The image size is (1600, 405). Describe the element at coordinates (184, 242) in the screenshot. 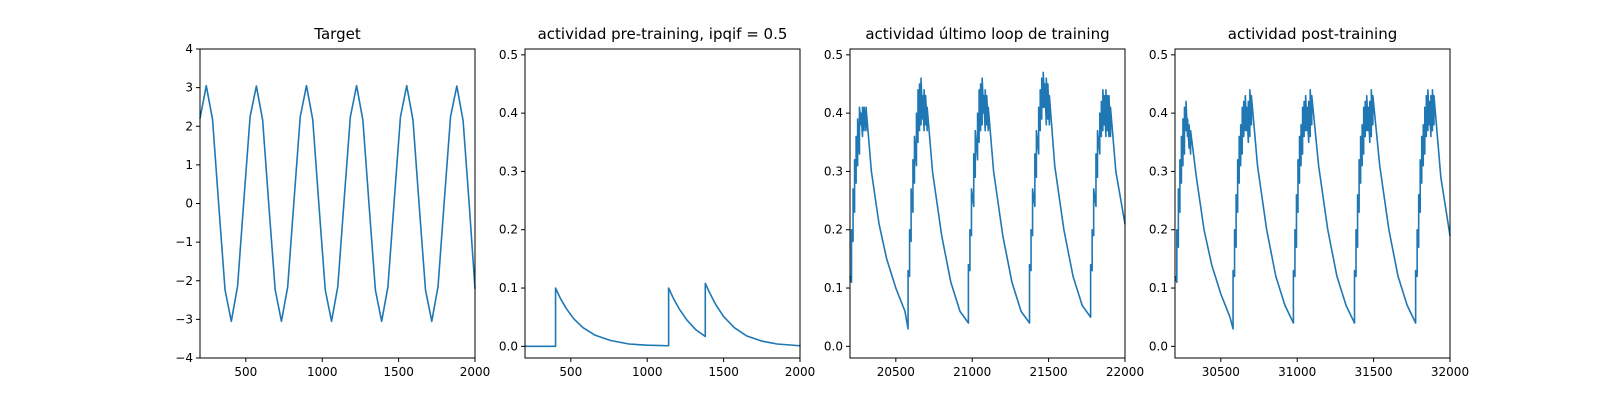

I see `y-tick-label: −1` at that location.